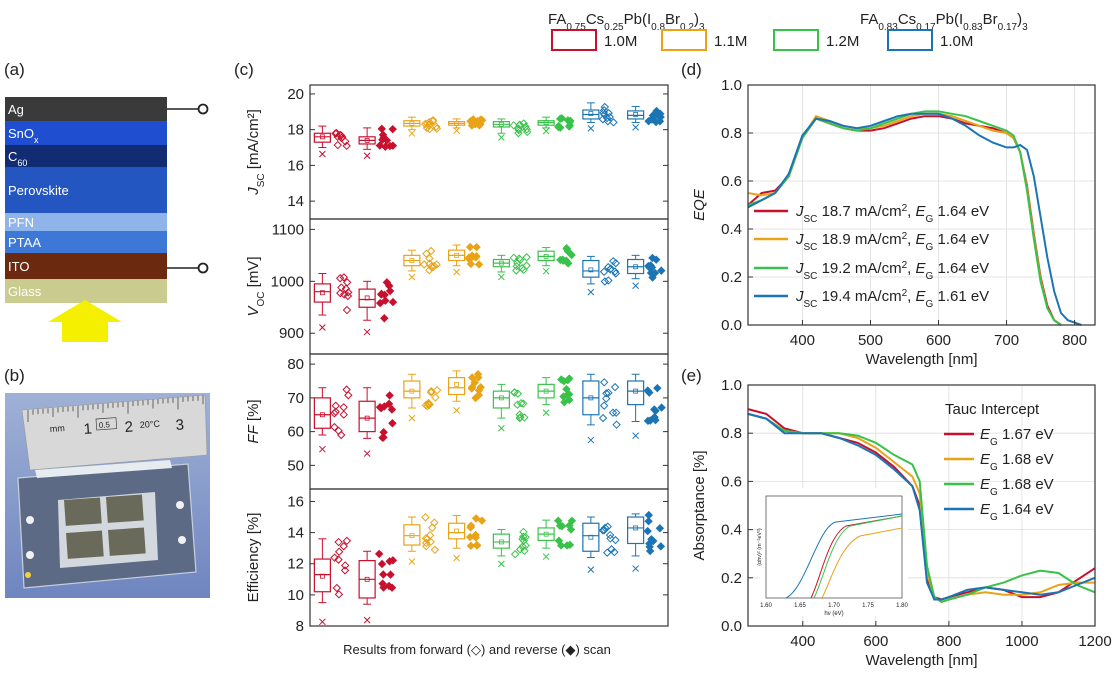 This screenshot has height=678, width=1115. What do you see at coordinates (17, 158) in the screenshot?
I see `stack-layer-label: C60` at bounding box center [17, 158].